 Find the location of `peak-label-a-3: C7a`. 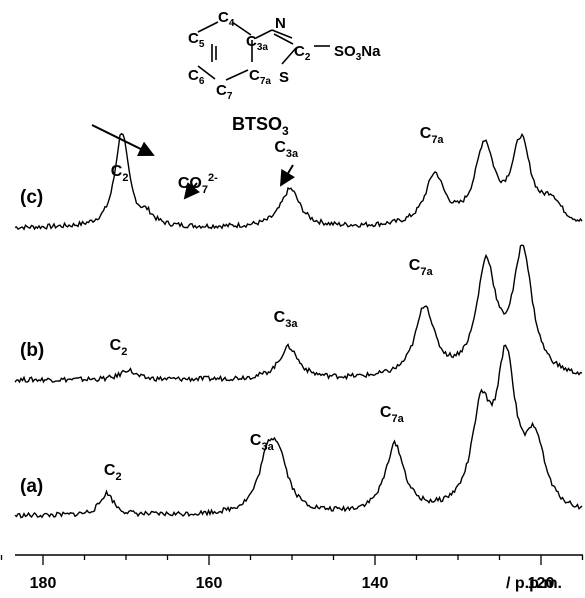

peak-label-a-3: C7a is located at coordinates (392, 414).